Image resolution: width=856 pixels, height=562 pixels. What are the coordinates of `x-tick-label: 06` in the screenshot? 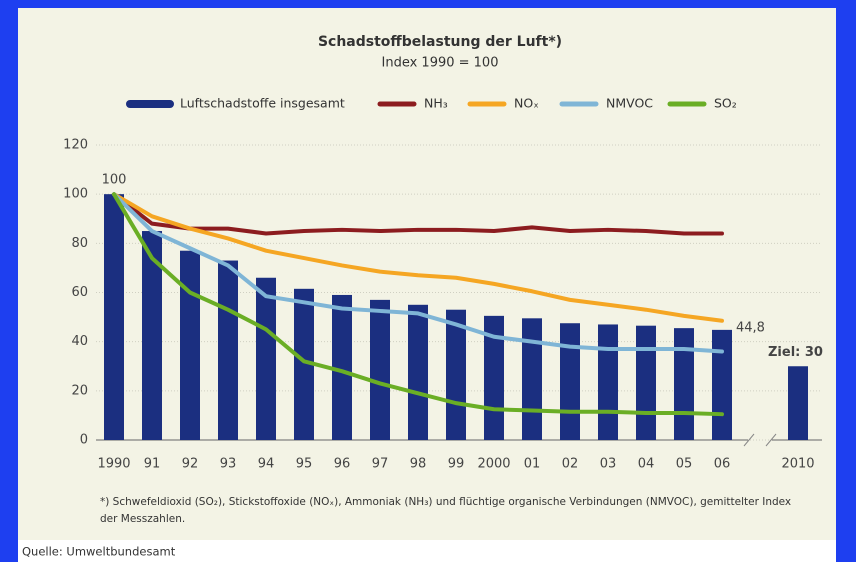 It's located at (722, 464).